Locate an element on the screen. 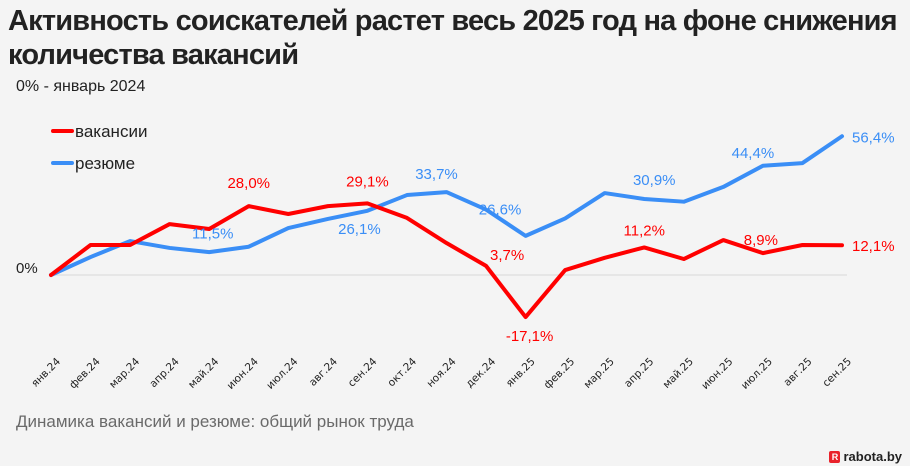 Image resolution: width=910 pixels, height=466 pixels. x-tick-label: окт.24 is located at coordinates (402, 372).